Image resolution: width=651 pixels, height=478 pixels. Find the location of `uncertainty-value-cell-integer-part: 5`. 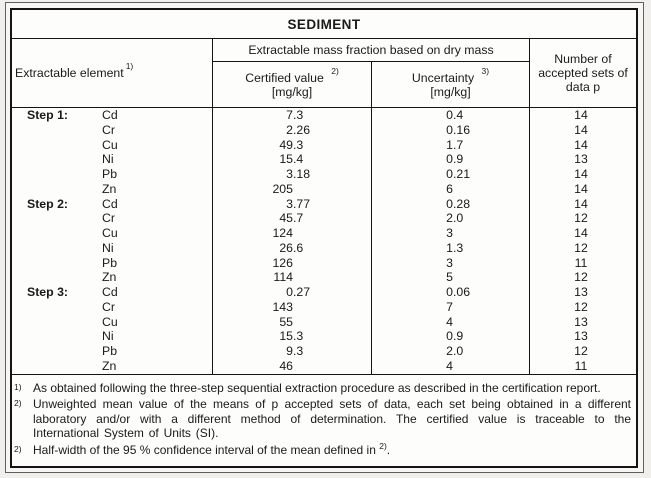

uncertainty-value-cell-integer-part: 5 is located at coordinates (449, 277).